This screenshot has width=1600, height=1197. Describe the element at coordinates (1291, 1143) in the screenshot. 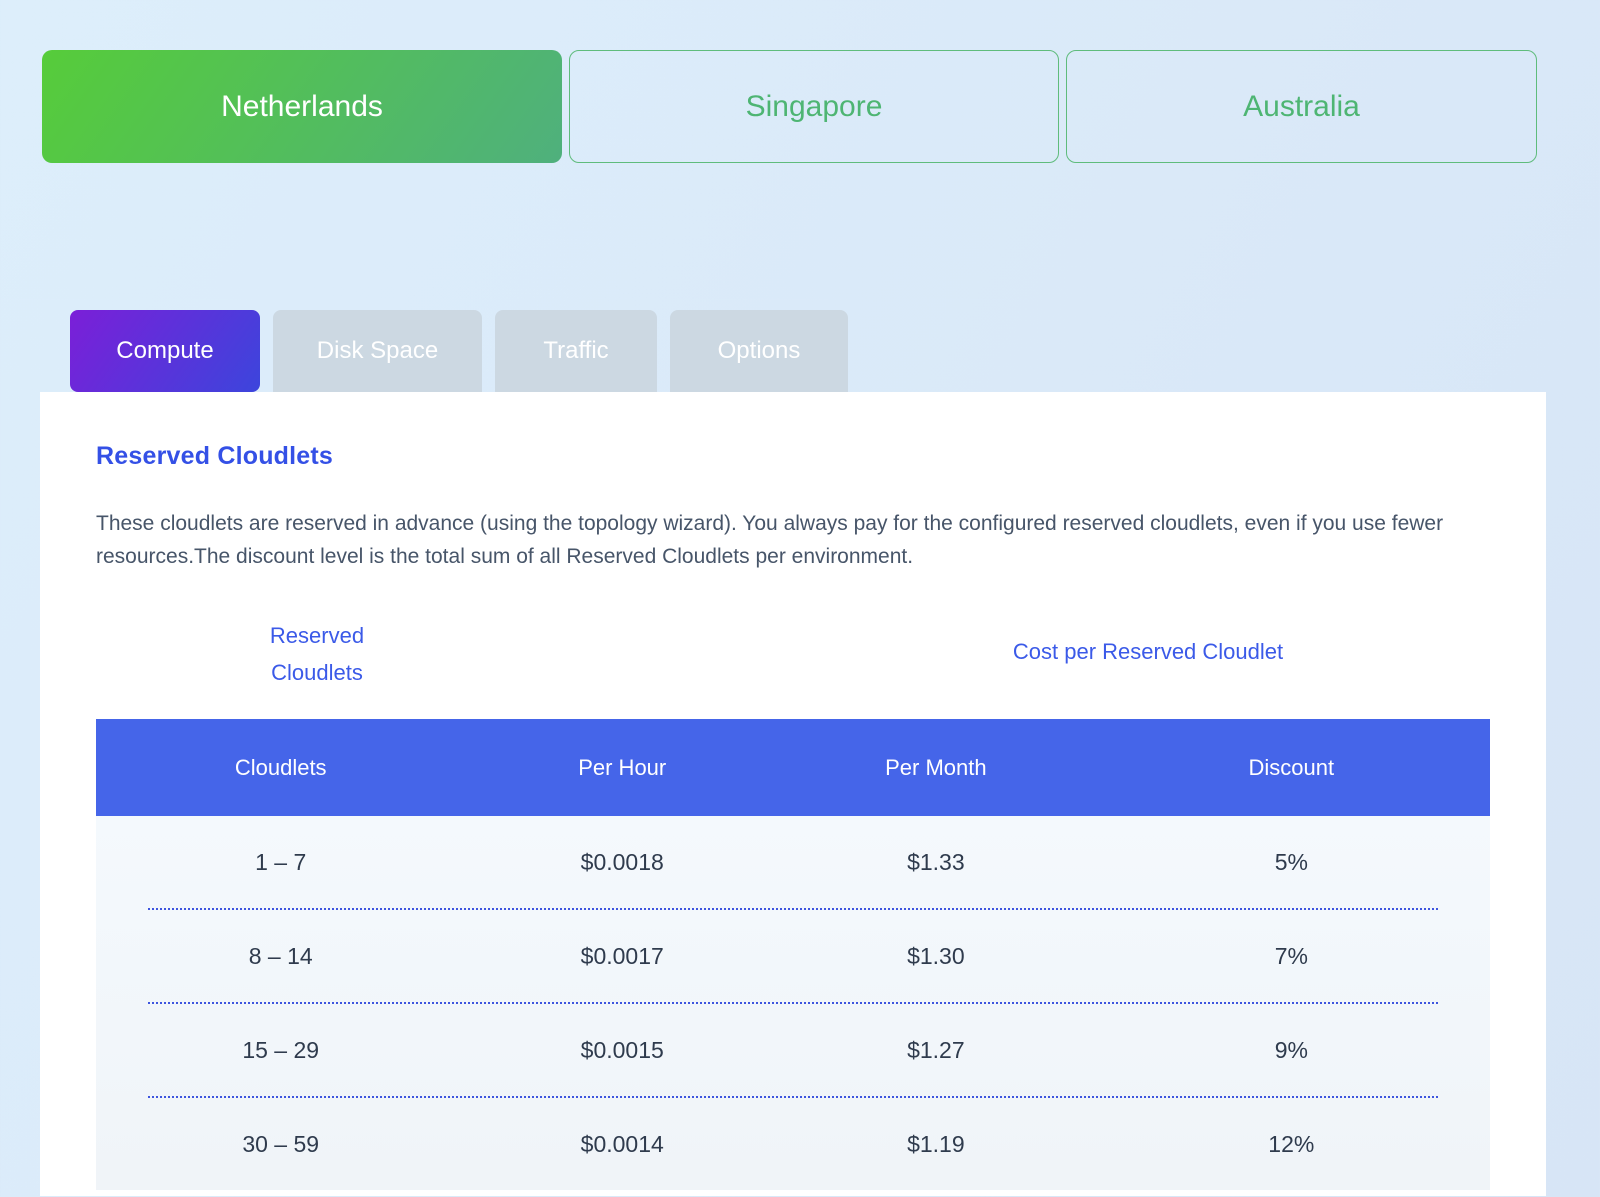

I see `cell-discount: 12%` at that location.